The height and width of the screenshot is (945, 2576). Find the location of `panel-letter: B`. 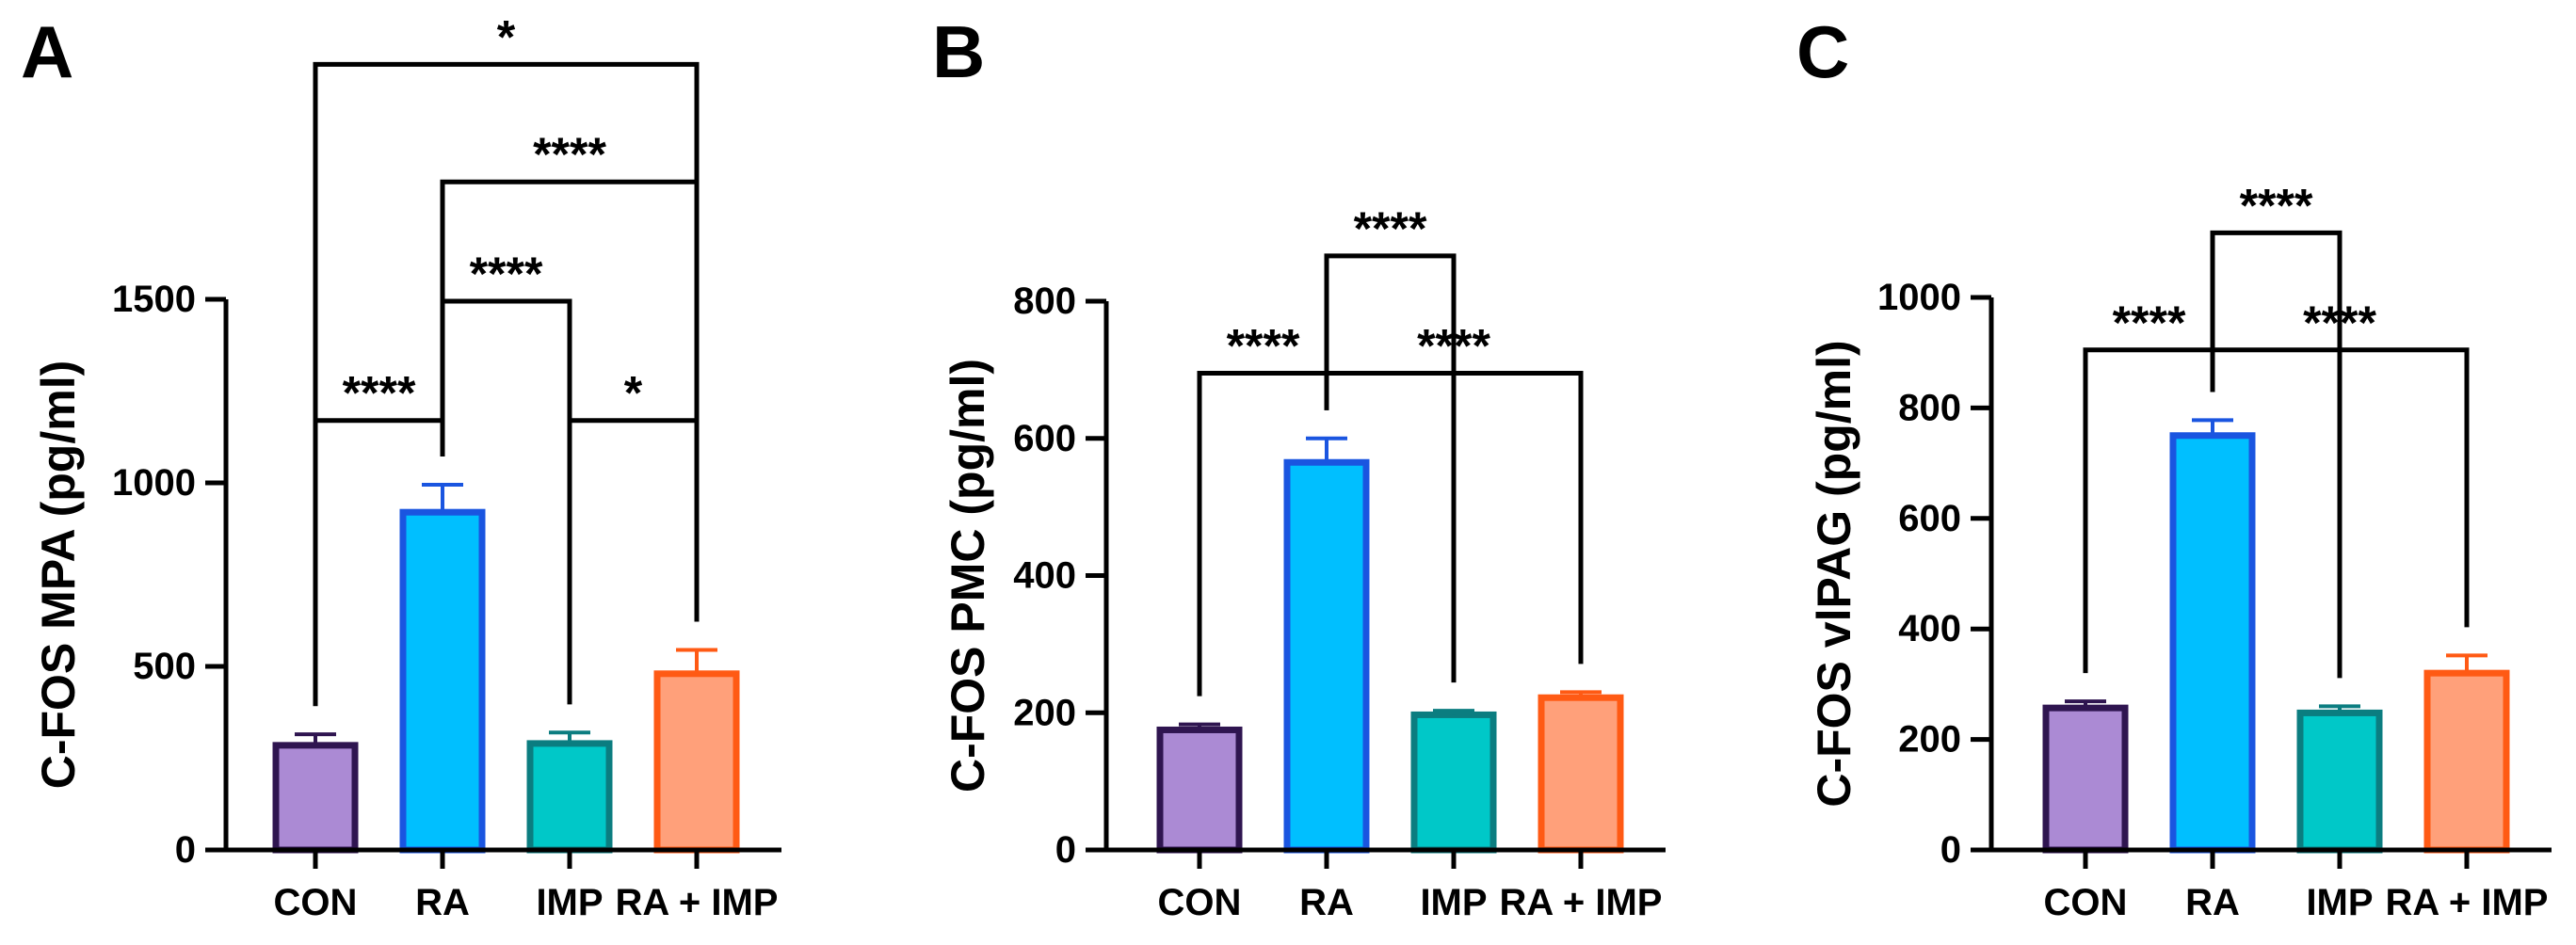

panel-letter: B is located at coordinates (958, 52).